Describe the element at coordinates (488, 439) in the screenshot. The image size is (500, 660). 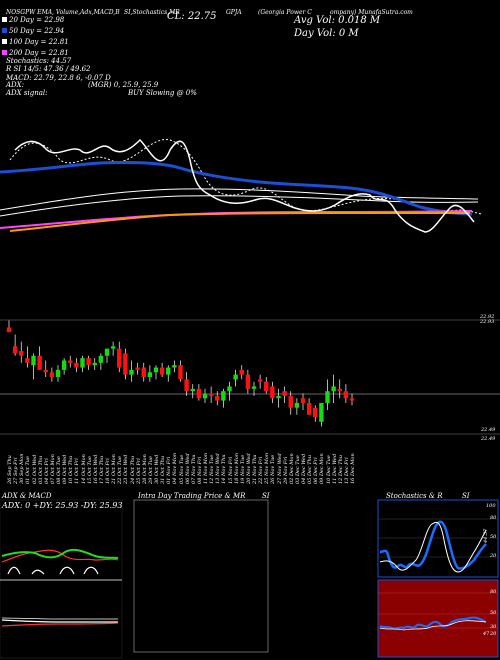
I see `price-label-bottom: 22.49` at that location.